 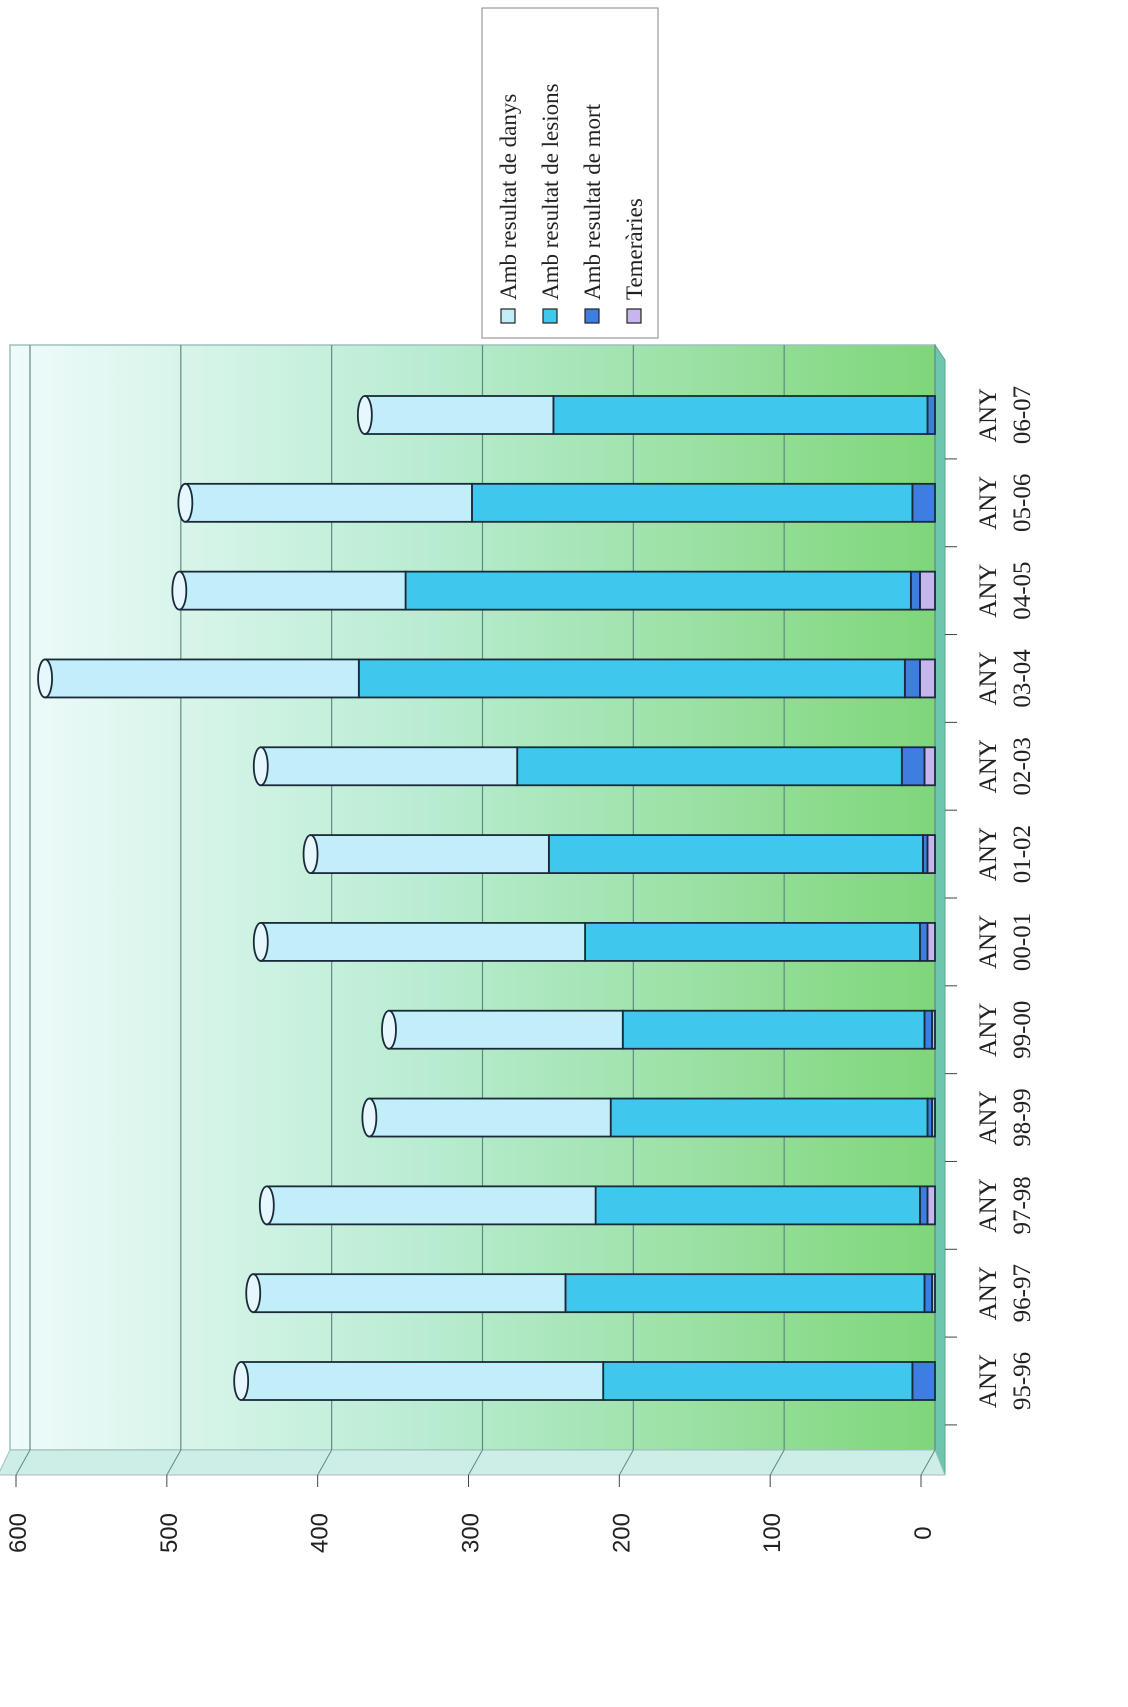 I want to click on legend-swatch-amb-resultat-de-mort, so click(x=592, y=316).